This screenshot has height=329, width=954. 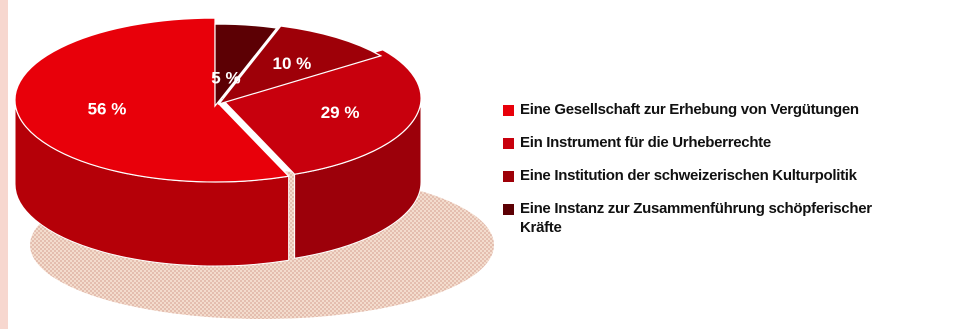 What do you see at coordinates (225, 78) in the screenshot?
I see `slice-value-label: 5 %` at bounding box center [225, 78].